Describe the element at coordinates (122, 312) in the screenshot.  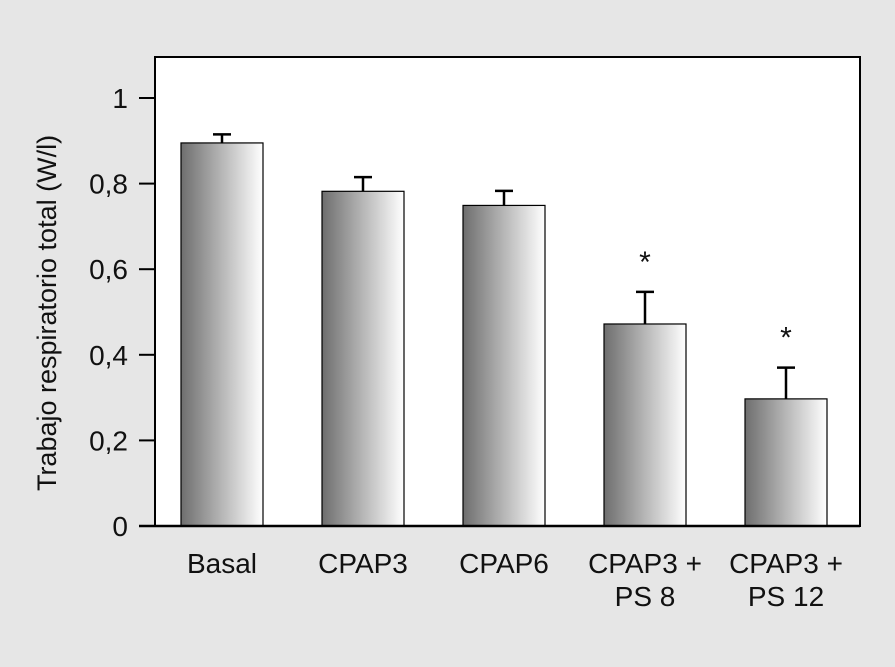
I see `y-axis-ticks: 0 0,2 0,4 0,6 0,8 1` at that location.